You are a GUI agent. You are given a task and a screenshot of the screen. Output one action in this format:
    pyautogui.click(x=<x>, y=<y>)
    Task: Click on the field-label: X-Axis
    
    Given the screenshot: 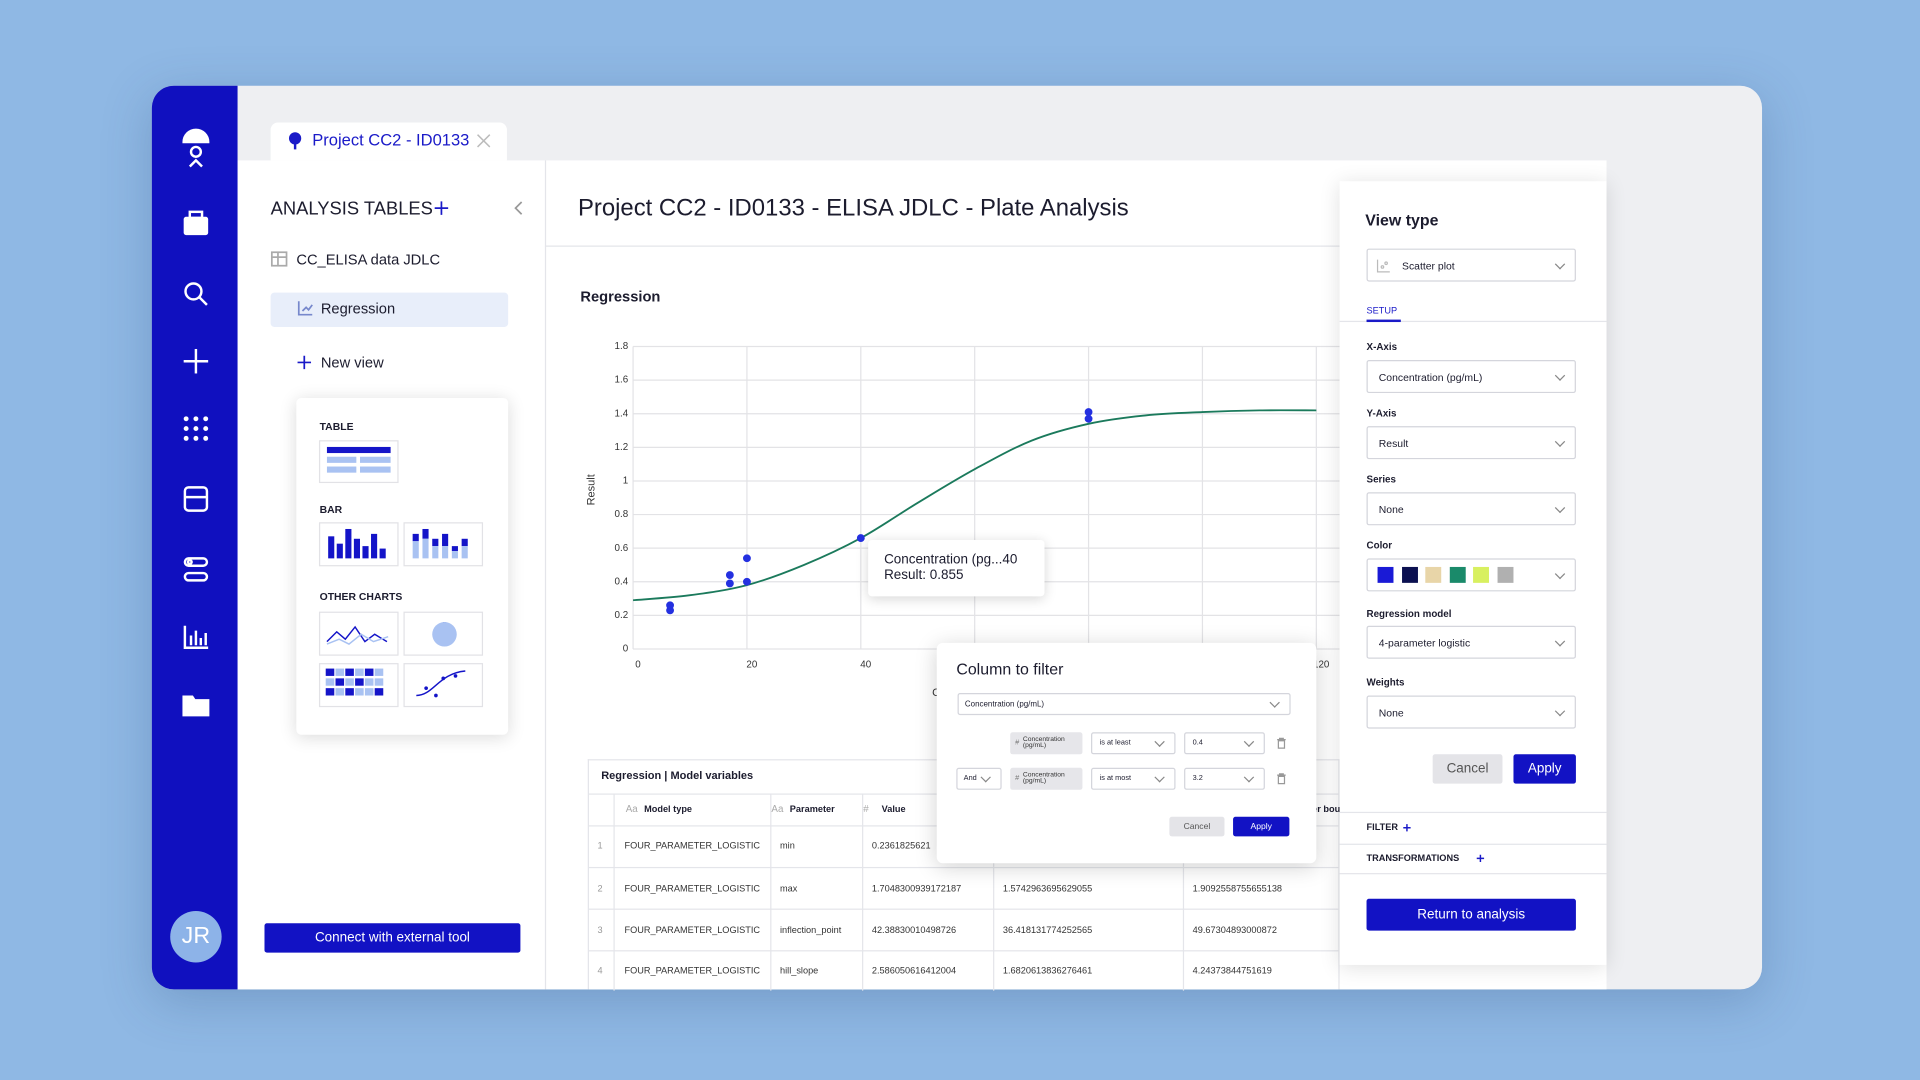 What is the action you would take?
    pyautogui.click(x=1382, y=347)
    